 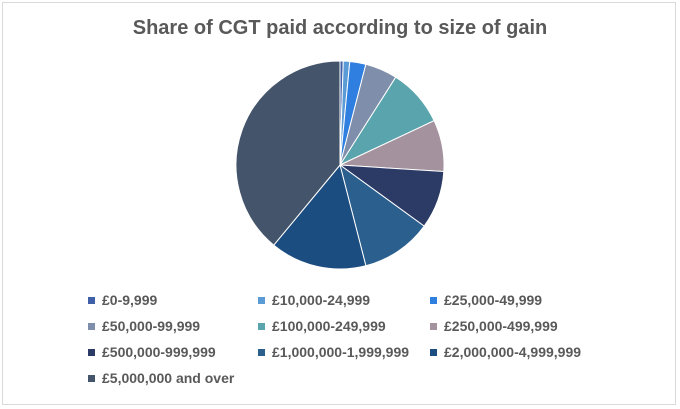 I want to click on legend-label: £250,000-499,999, so click(x=501, y=326).